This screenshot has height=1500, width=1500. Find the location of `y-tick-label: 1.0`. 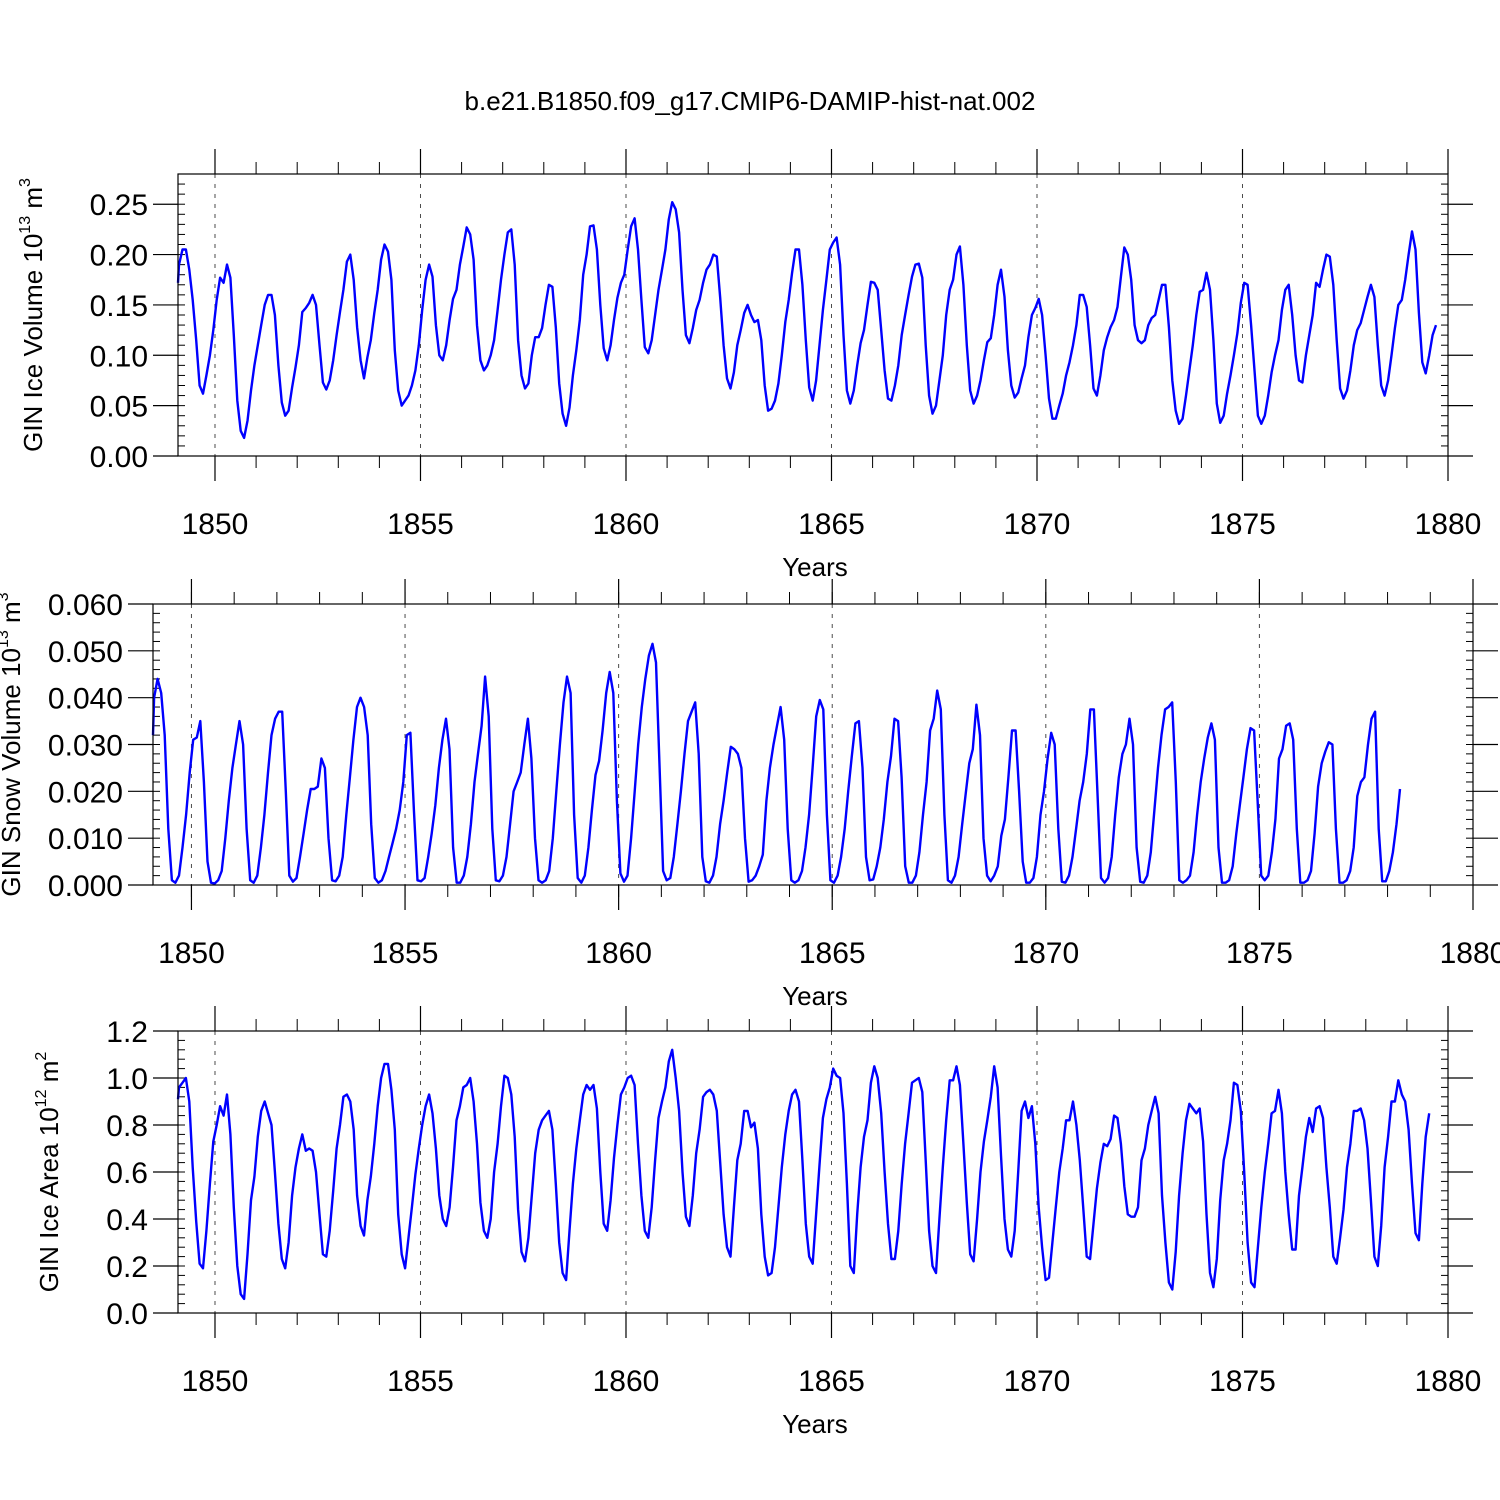

y-tick-label: 1.0 is located at coordinates (127, 1079).